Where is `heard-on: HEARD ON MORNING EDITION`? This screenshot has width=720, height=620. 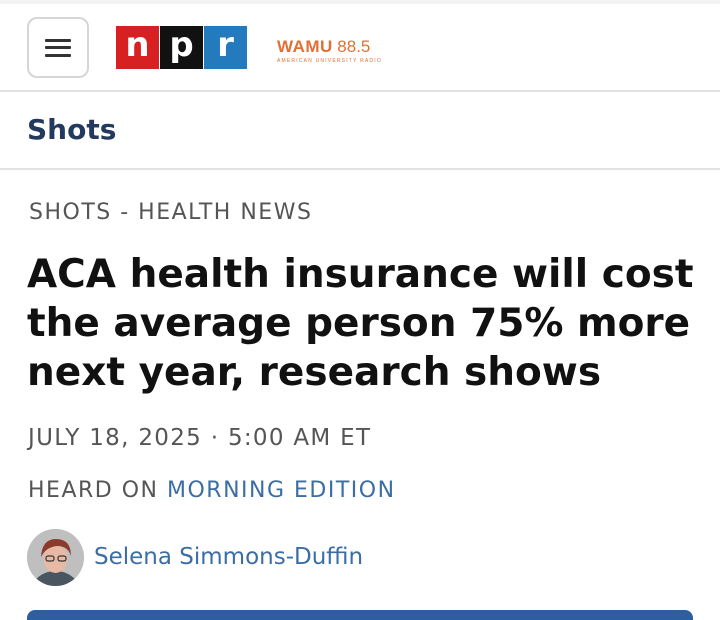
heard-on: HEARD ON MORNING EDITION is located at coordinates (212, 490).